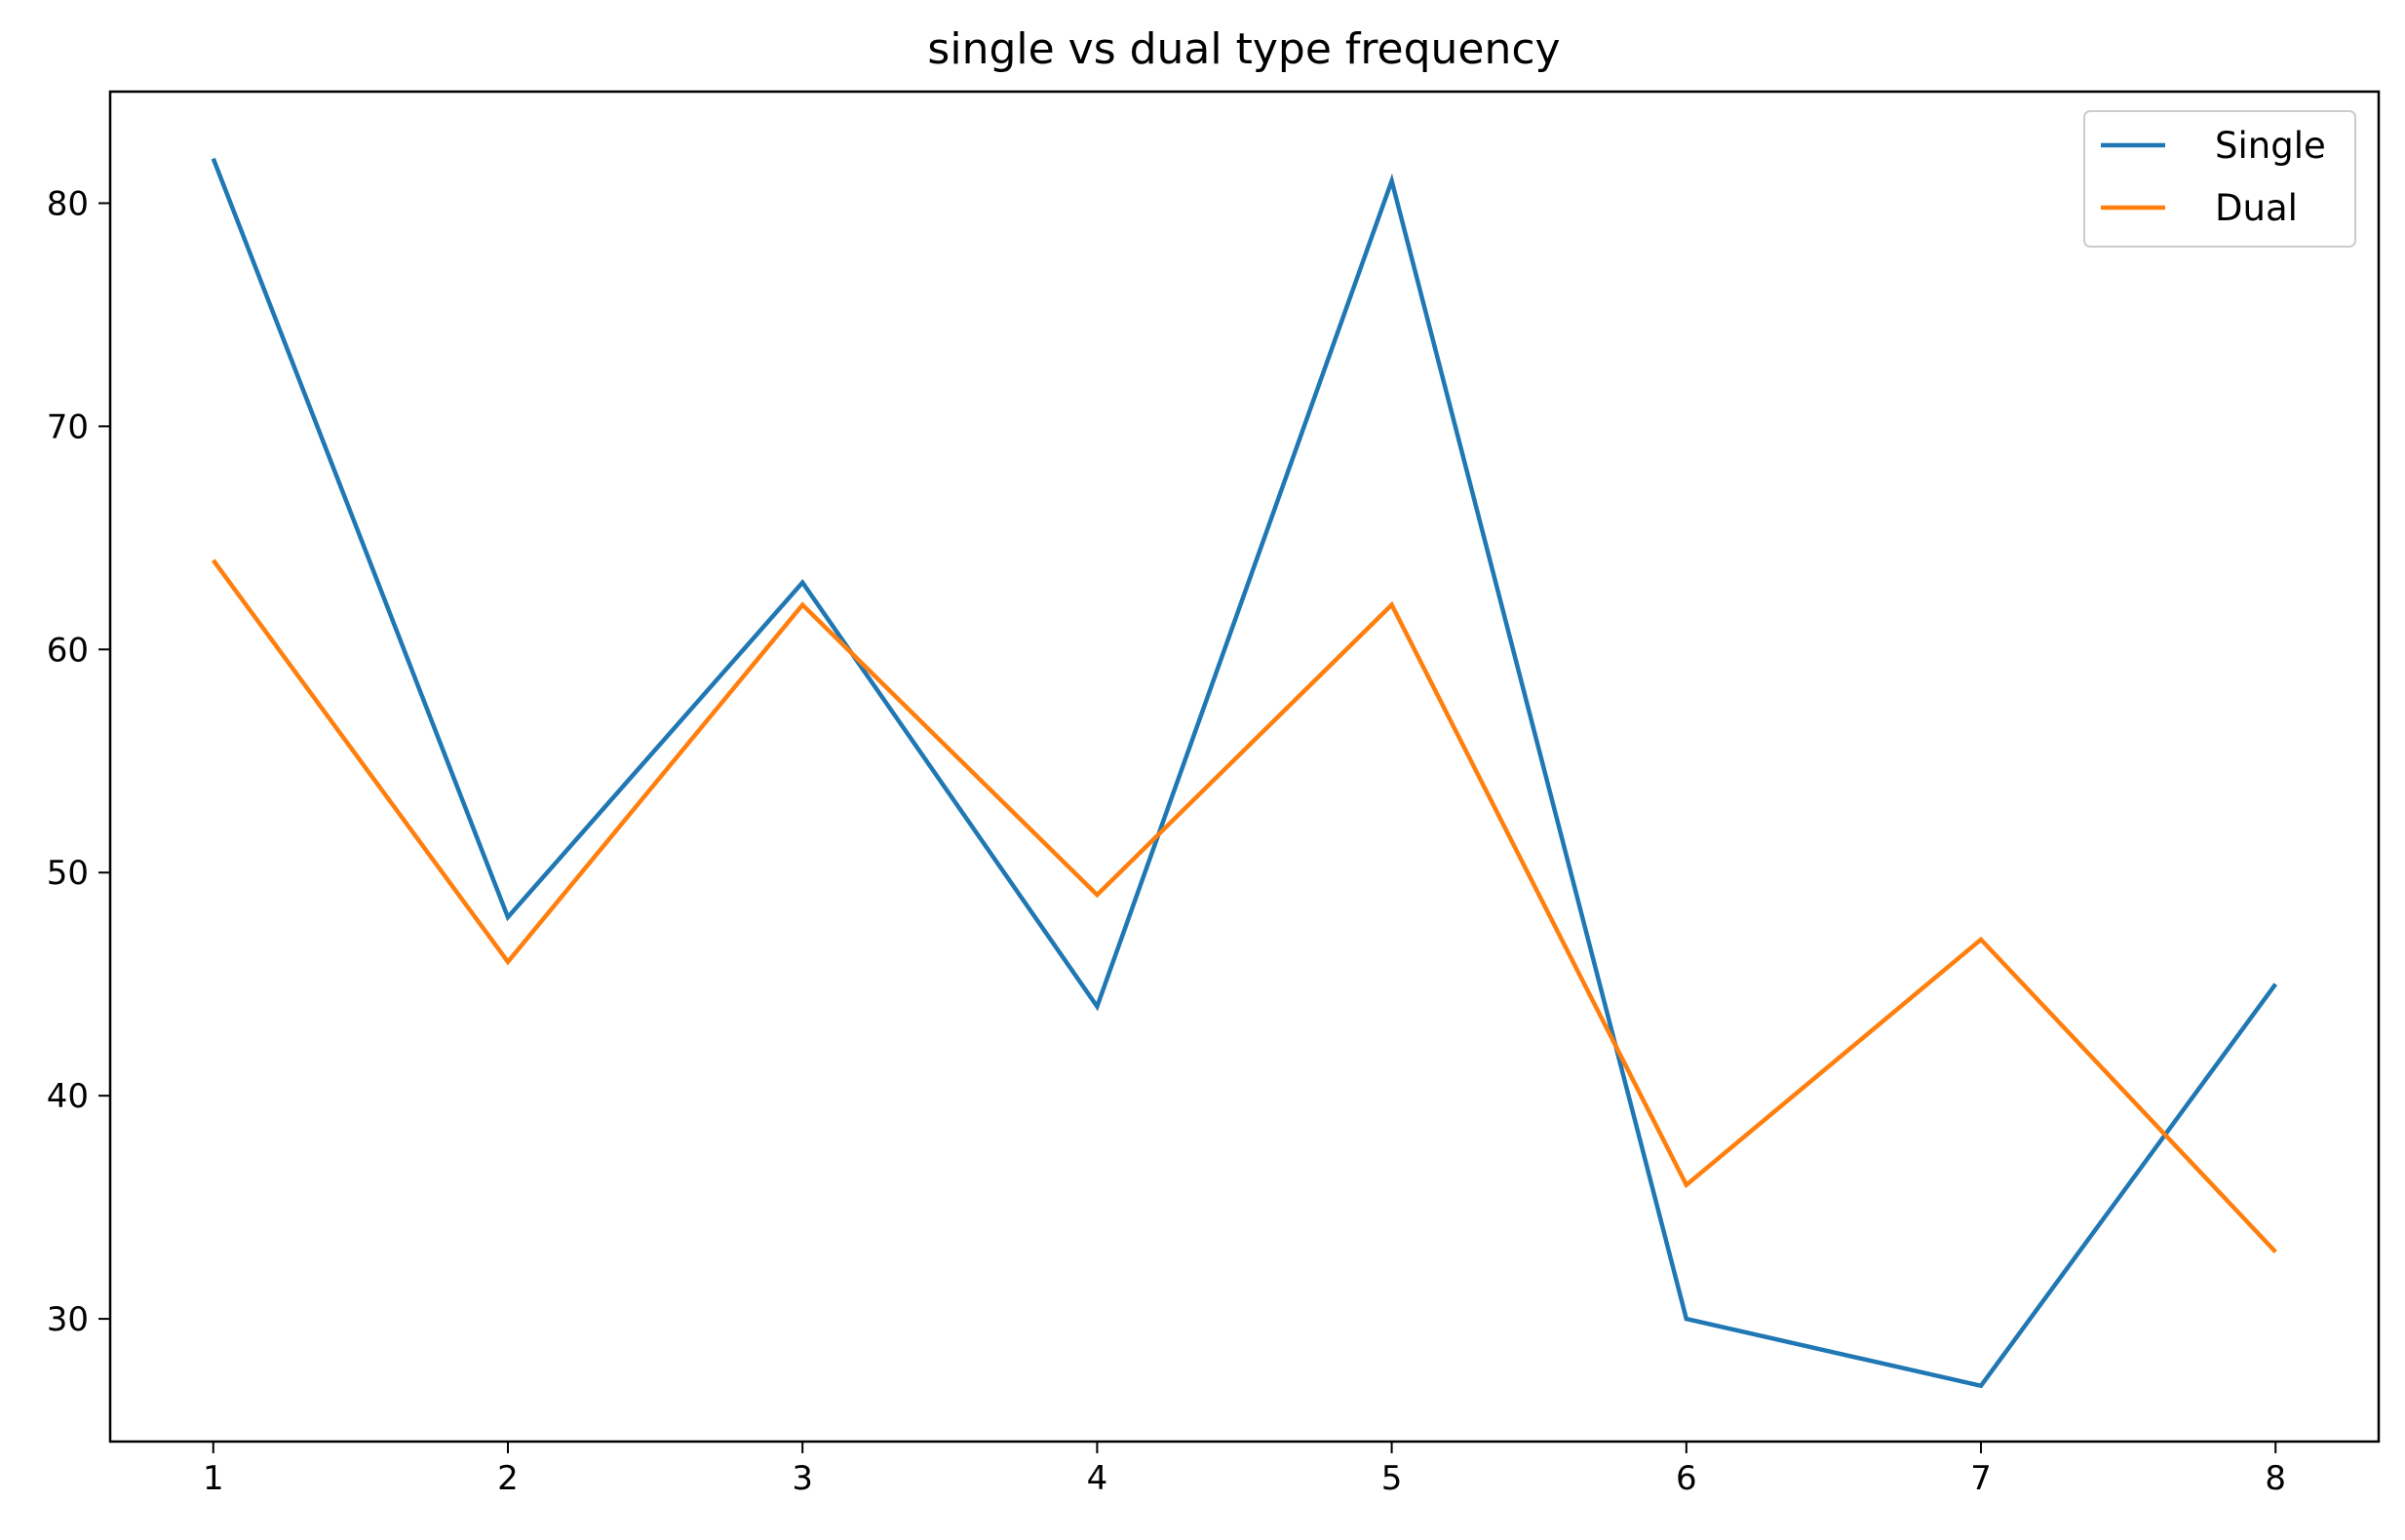  What do you see at coordinates (1243, 49) in the screenshot?
I see `chart-title: single vs dual type frequency` at bounding box center [1243, 49].